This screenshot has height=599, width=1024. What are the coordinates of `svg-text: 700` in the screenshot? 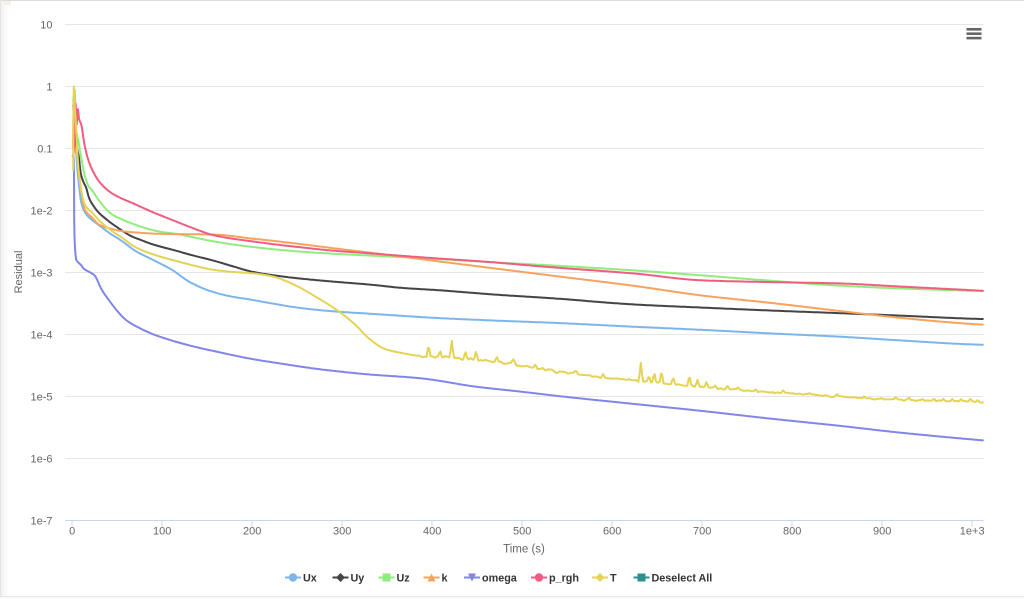 It's located at (702, 531).